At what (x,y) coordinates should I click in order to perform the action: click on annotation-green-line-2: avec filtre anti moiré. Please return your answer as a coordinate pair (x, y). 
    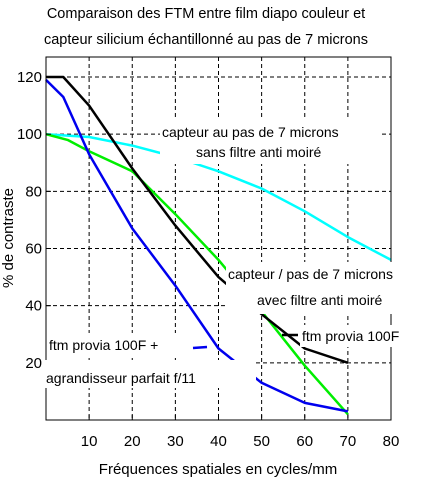
    Looking at the image, I should click on (319, 300).